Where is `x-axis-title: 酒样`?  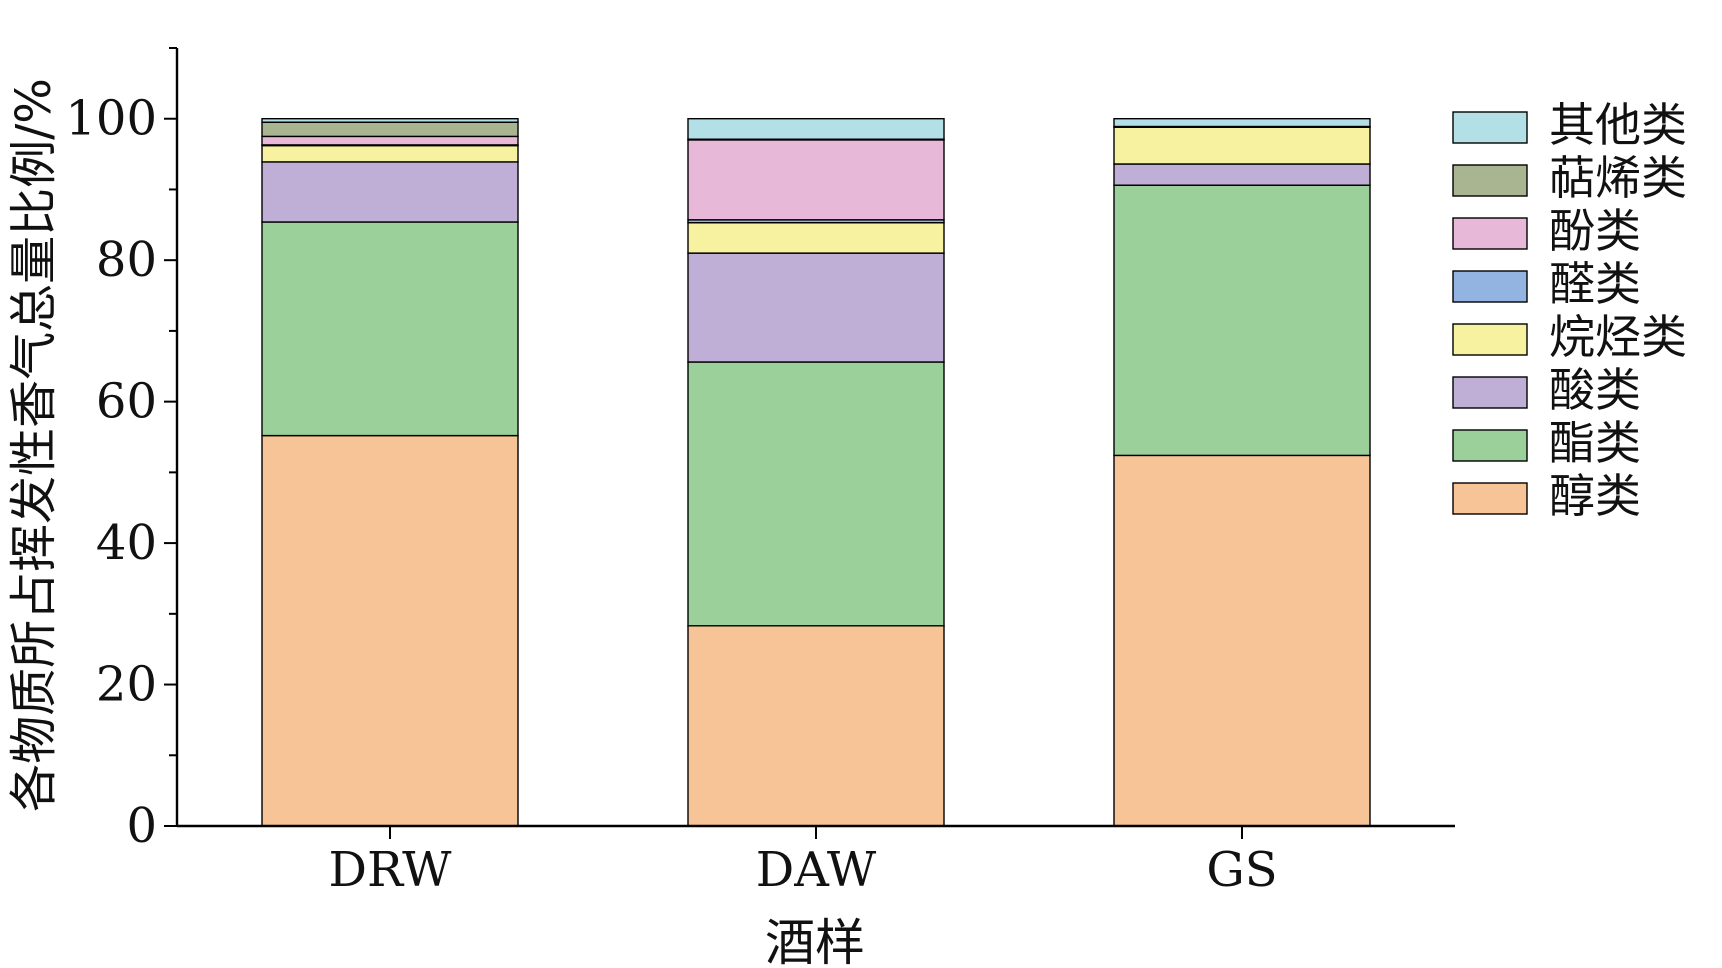
x-axis-title: 酒样 is located at coordinates (815, 941).